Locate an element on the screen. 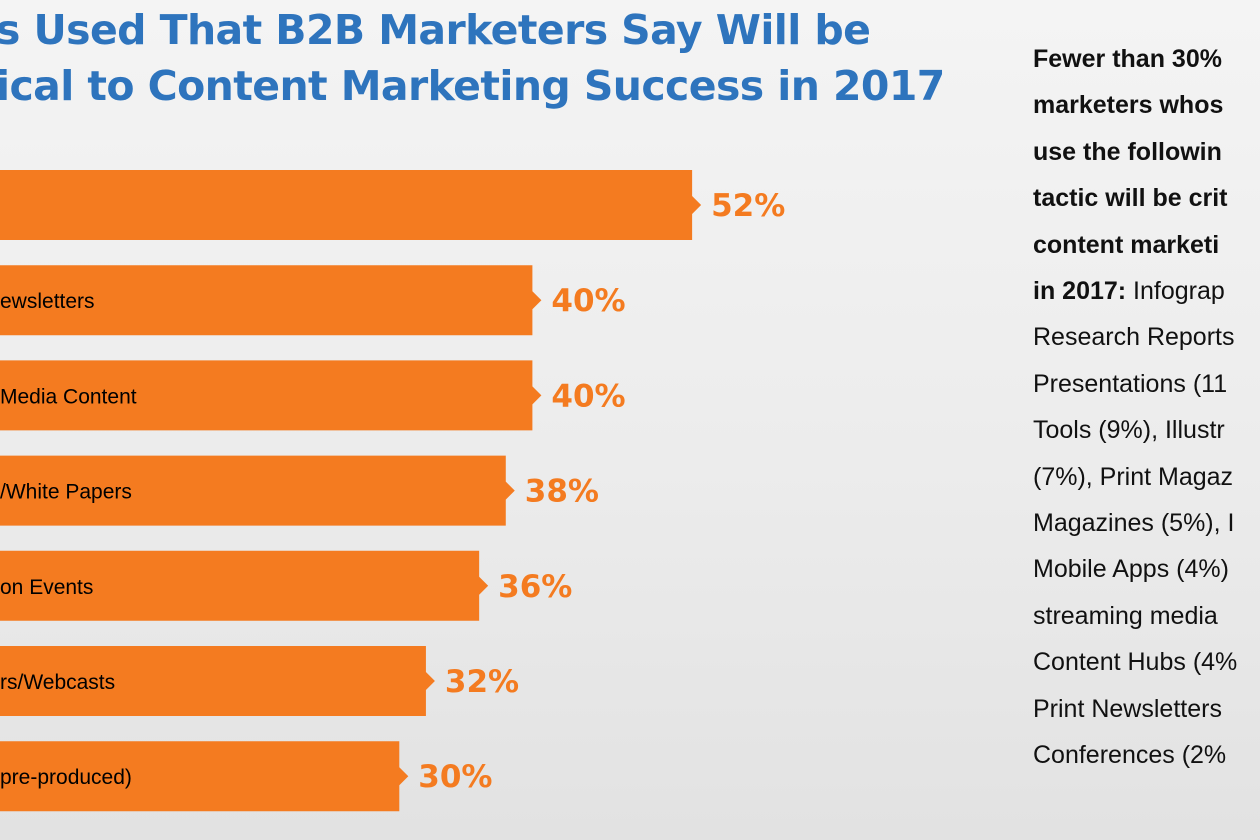  category-label: /White Papers is located at coordinates (66, 492).